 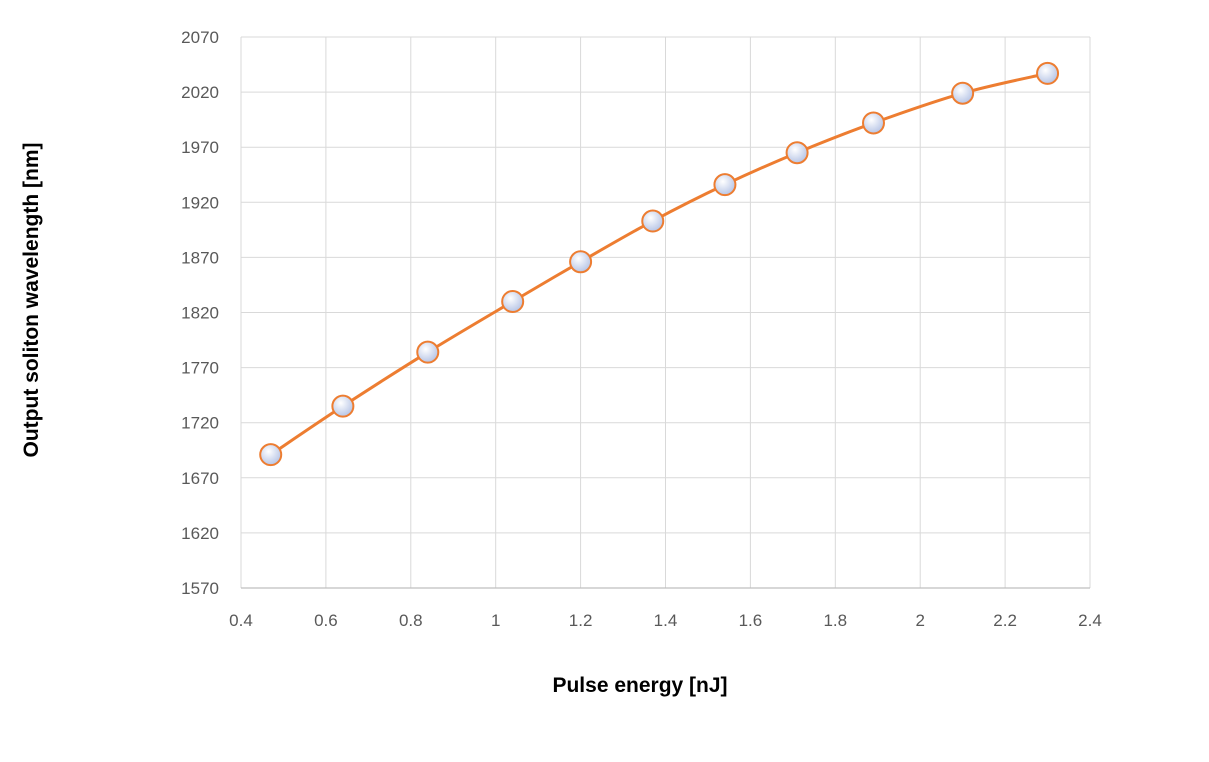 I want to click on x-tick-label: 0.8, so click(x=411, y=620).